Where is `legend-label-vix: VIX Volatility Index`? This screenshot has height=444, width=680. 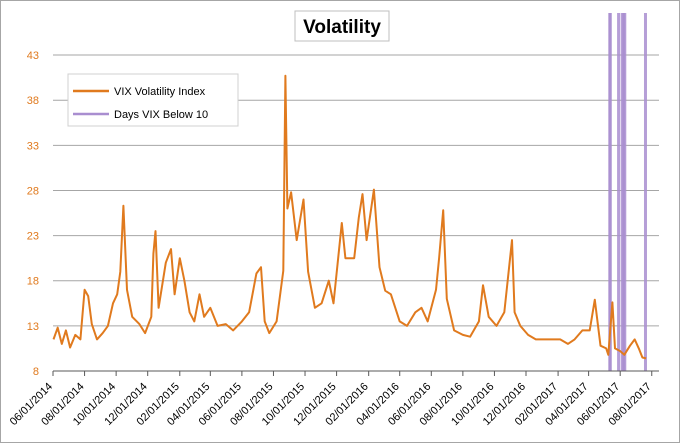
legend-label-vix: VIX Volatility Index is located at coordinates (160, 92).